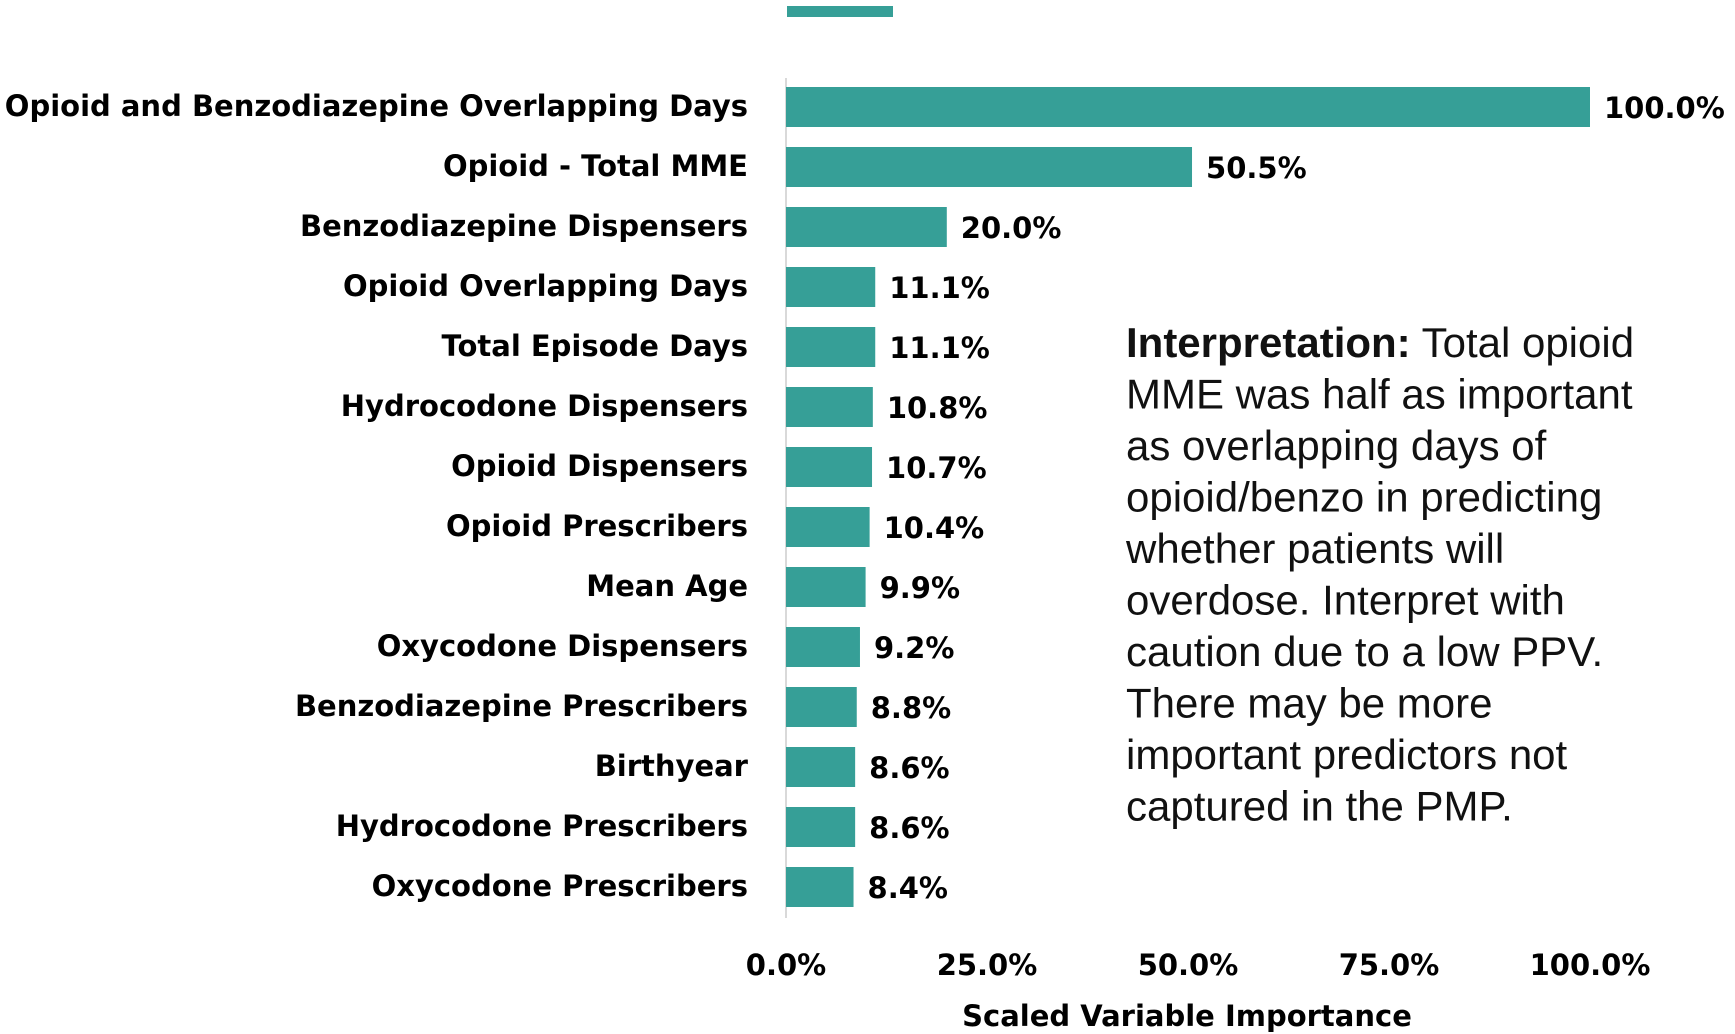 The width and height of the screenshot is (1735, 1034). I want to click on value-label: 8.8%, so click(911, 708).